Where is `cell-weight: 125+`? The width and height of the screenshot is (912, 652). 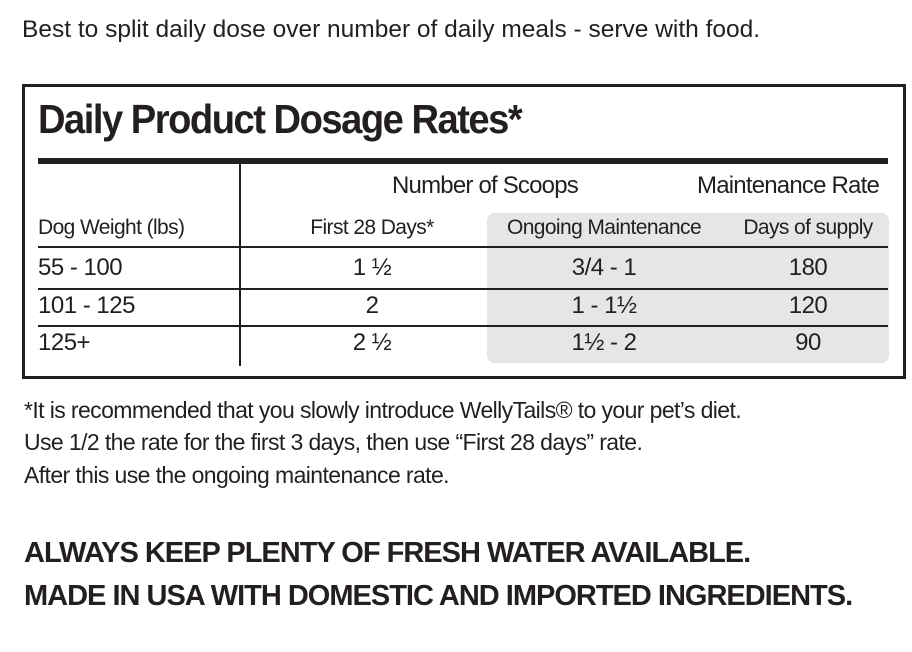 cell-weight: 125+ is located at coordinates (64, 342).